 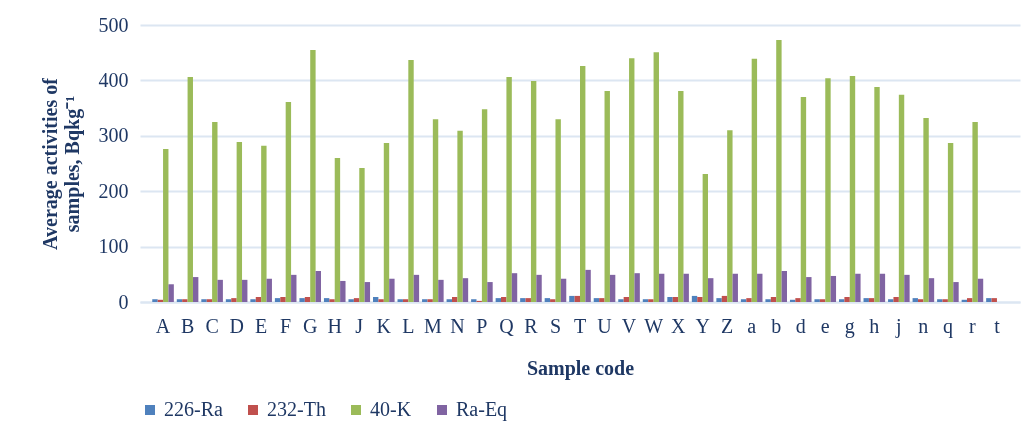 I want to click on x-tick-label: F, so click(x=286, y=325).